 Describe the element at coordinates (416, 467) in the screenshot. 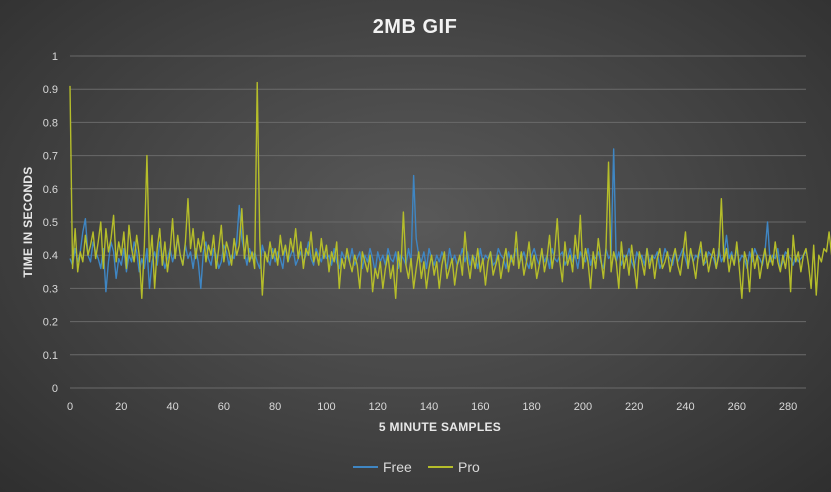

I see `legend: Free Pro` at that location.